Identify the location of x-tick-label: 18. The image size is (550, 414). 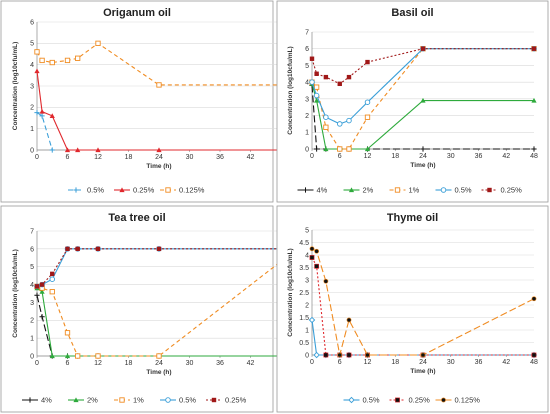
(395, 156).